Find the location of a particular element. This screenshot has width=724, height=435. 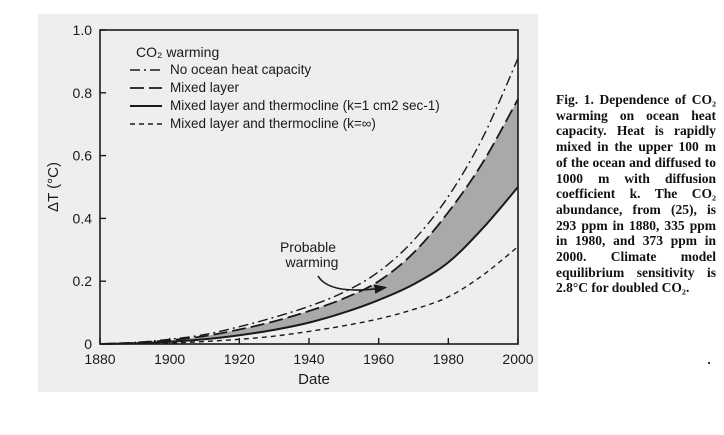

x-tick-label: 1920 is located at coordinates (239, 359).